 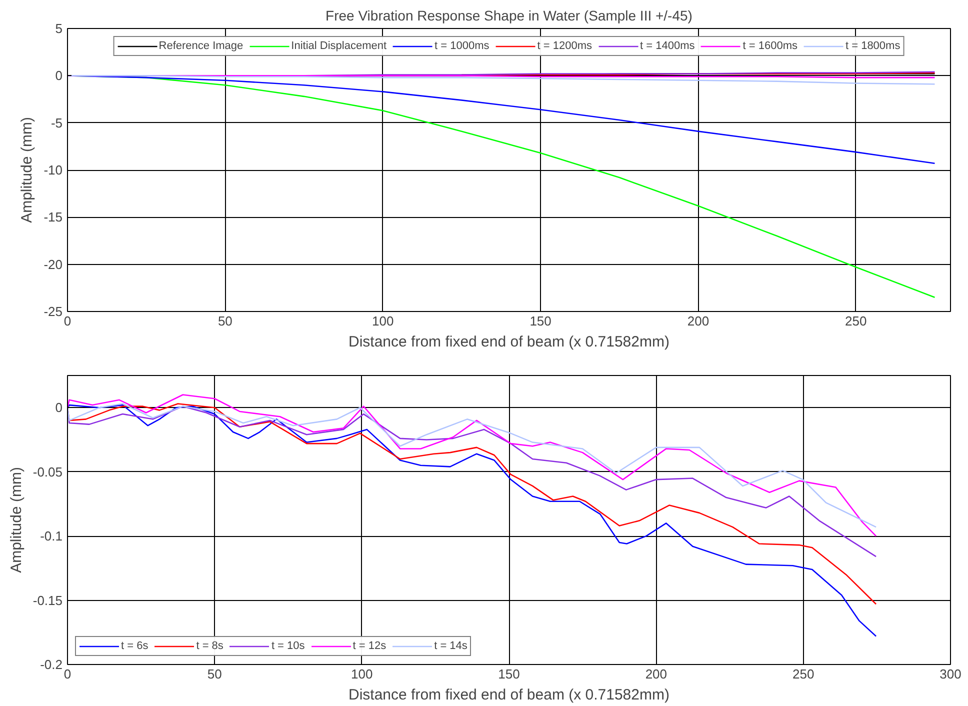 I want to click on y-tick-label: -20, so click(x=53, y=264).